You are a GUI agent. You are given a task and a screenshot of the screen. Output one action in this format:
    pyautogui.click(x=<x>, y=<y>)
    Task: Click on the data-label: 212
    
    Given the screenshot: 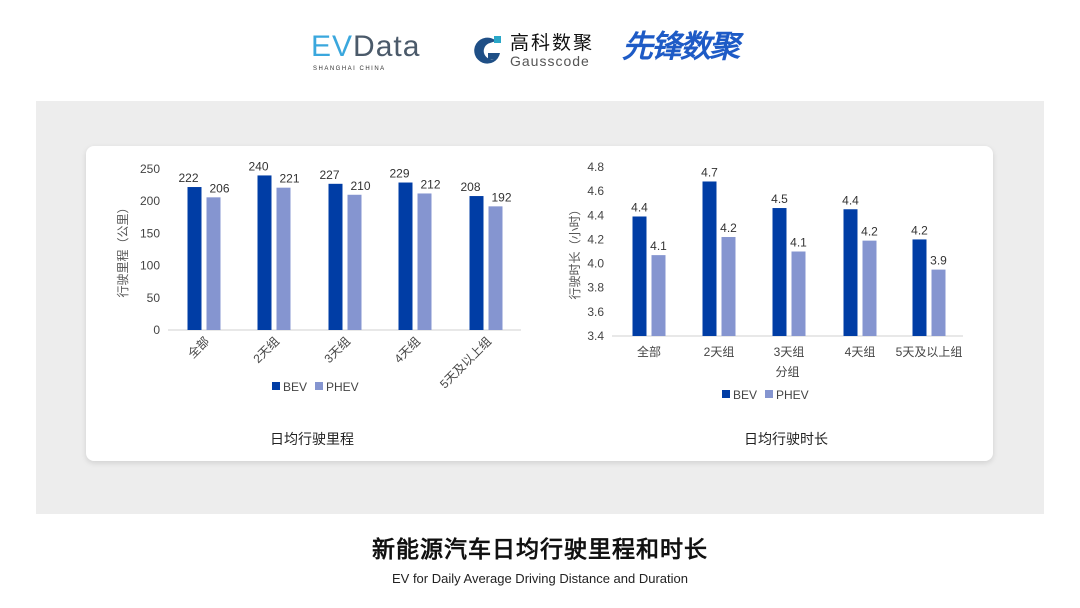 What is the action you would take?
    pyautogui.click(x=430, y=184)
    